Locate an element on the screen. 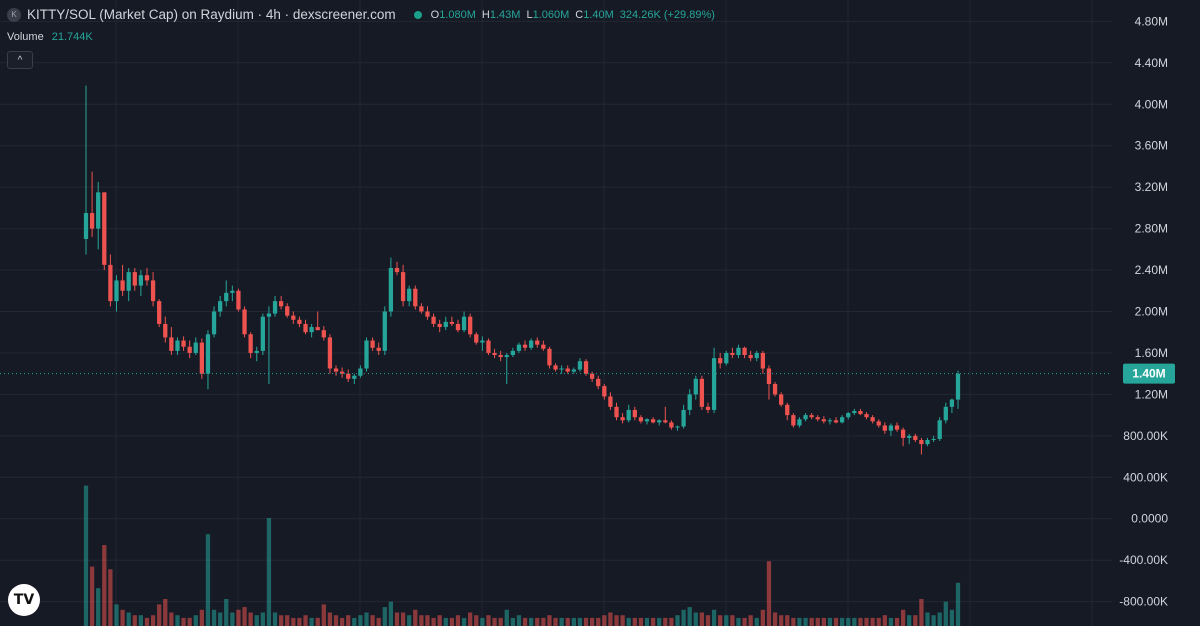 The image size is (1200, 626). collapse-chevron-up-icon: ^ is located at coordinates (20, 60).